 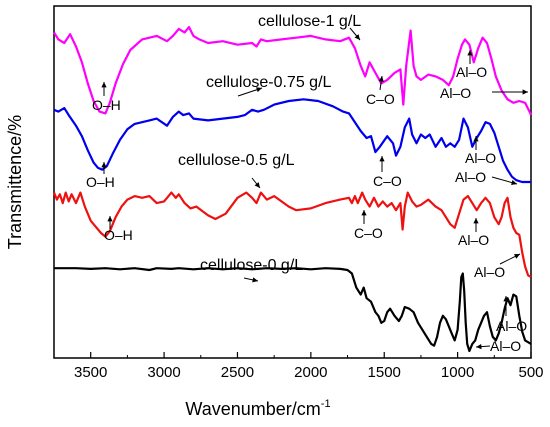 What do you see at coordinates (236, 160) in the screenshot?
I see `series-label-2: cellulose-0.5 g/L` at bounding box center [236, 160].